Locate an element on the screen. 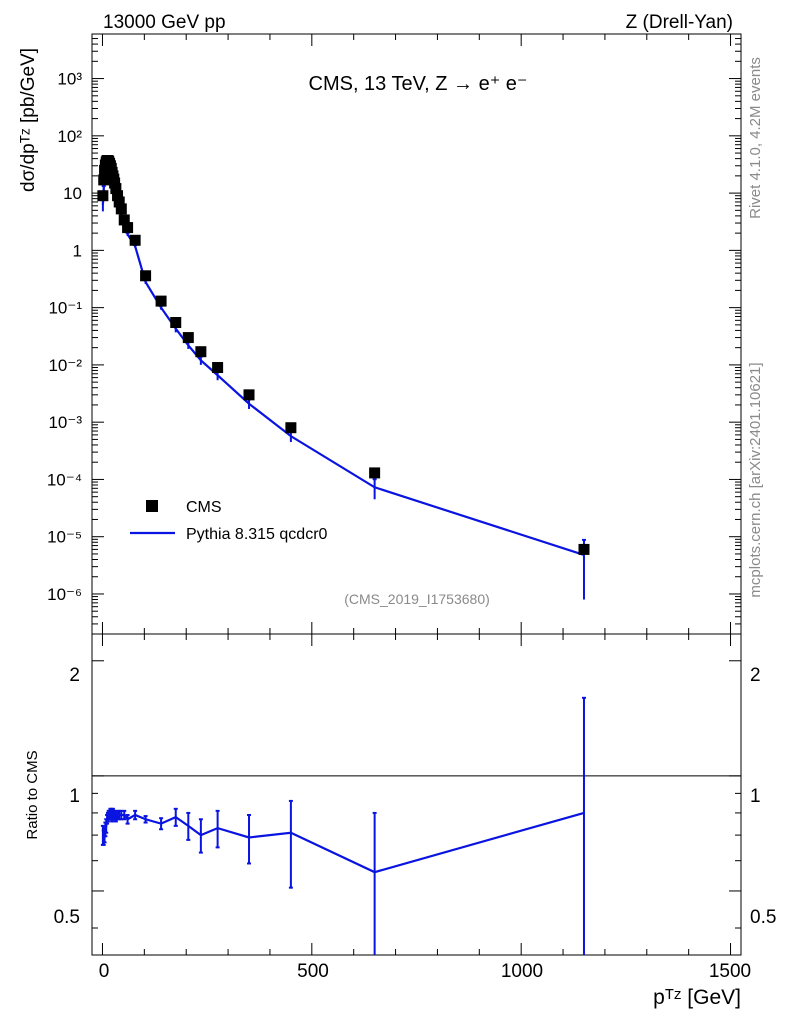 Image resolution: width=786 pixels, height=1024 pixels. xtick-label-500: 500 is located at coordinates (313, 971).